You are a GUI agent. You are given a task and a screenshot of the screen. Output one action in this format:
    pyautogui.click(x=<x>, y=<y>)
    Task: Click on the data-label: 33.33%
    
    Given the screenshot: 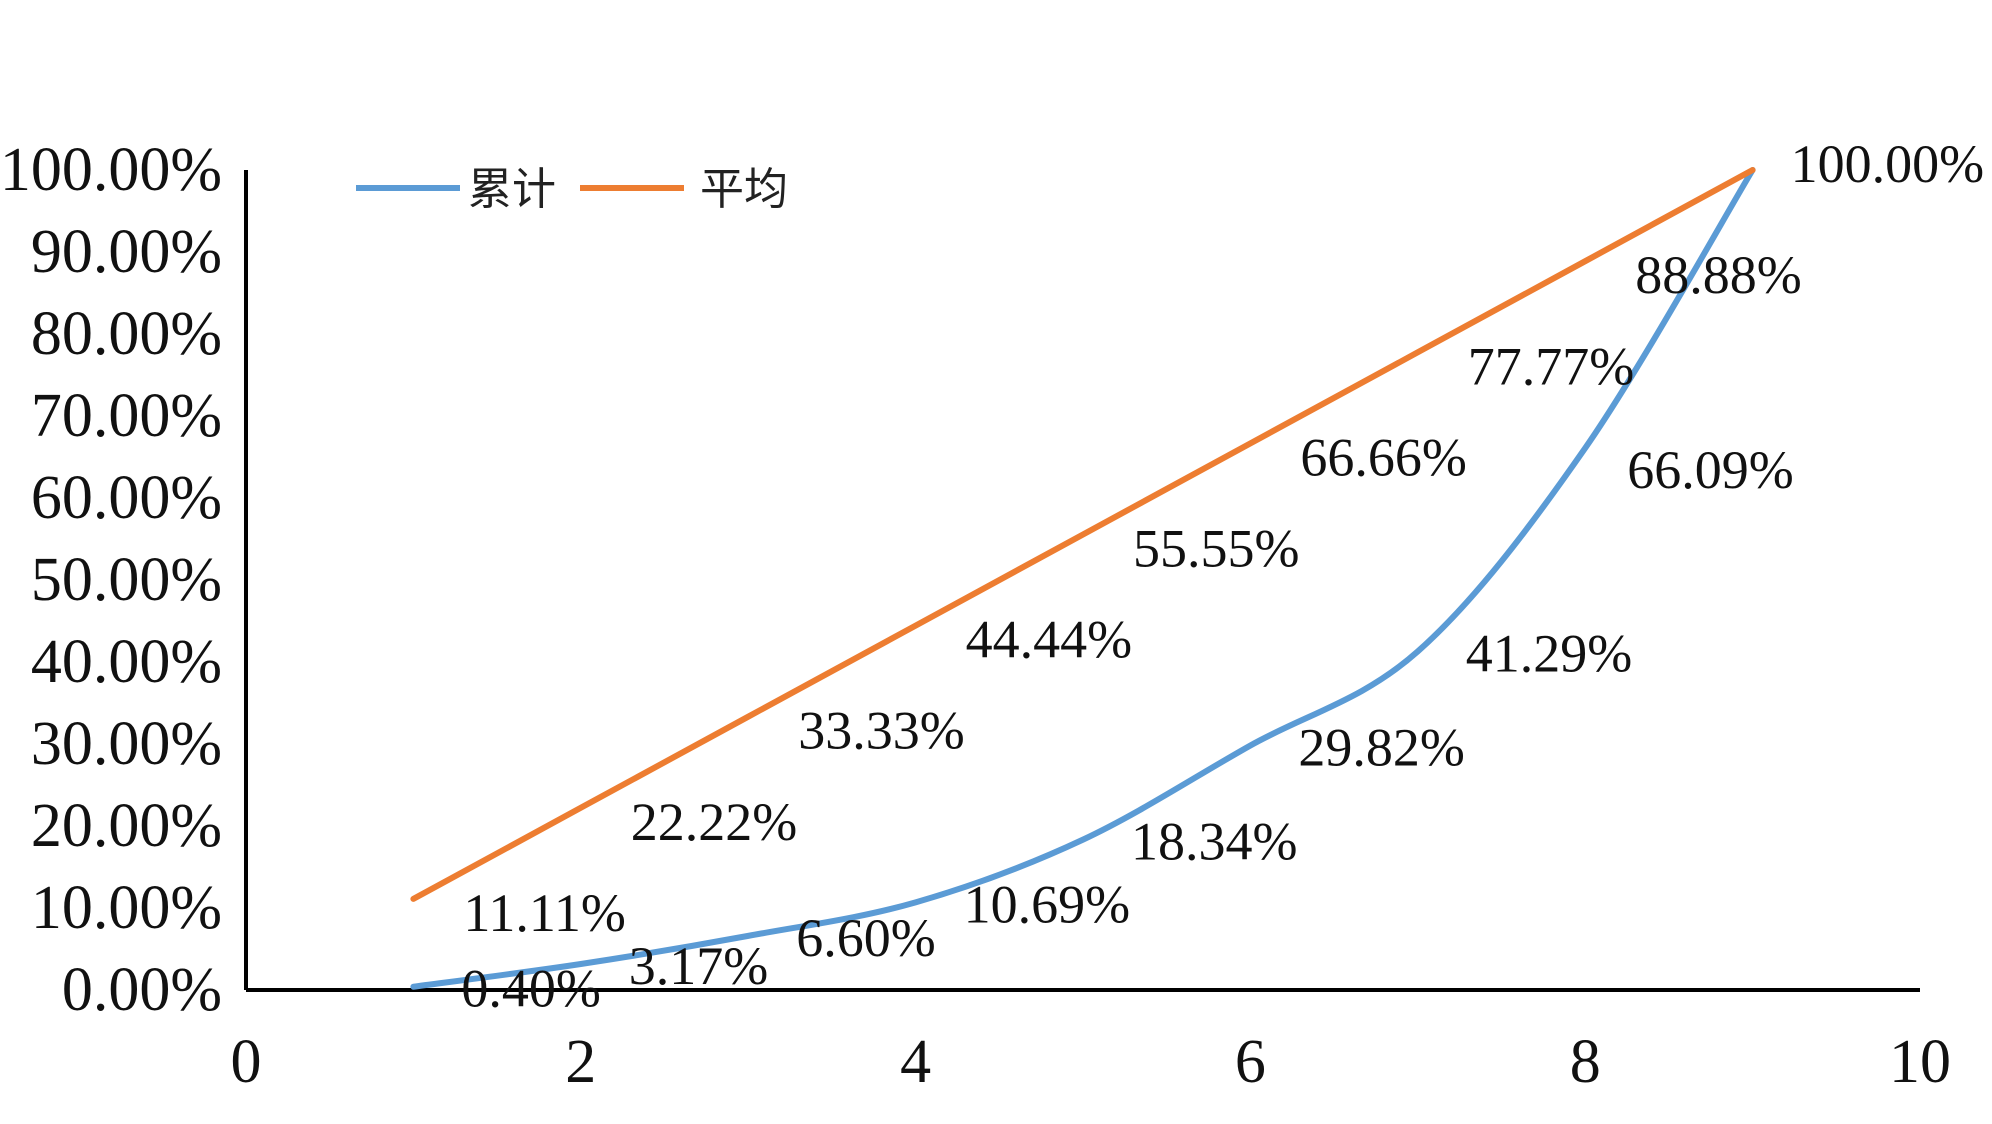 What is the action you would take?
    pyautogui.click(x=881, y=731)
    